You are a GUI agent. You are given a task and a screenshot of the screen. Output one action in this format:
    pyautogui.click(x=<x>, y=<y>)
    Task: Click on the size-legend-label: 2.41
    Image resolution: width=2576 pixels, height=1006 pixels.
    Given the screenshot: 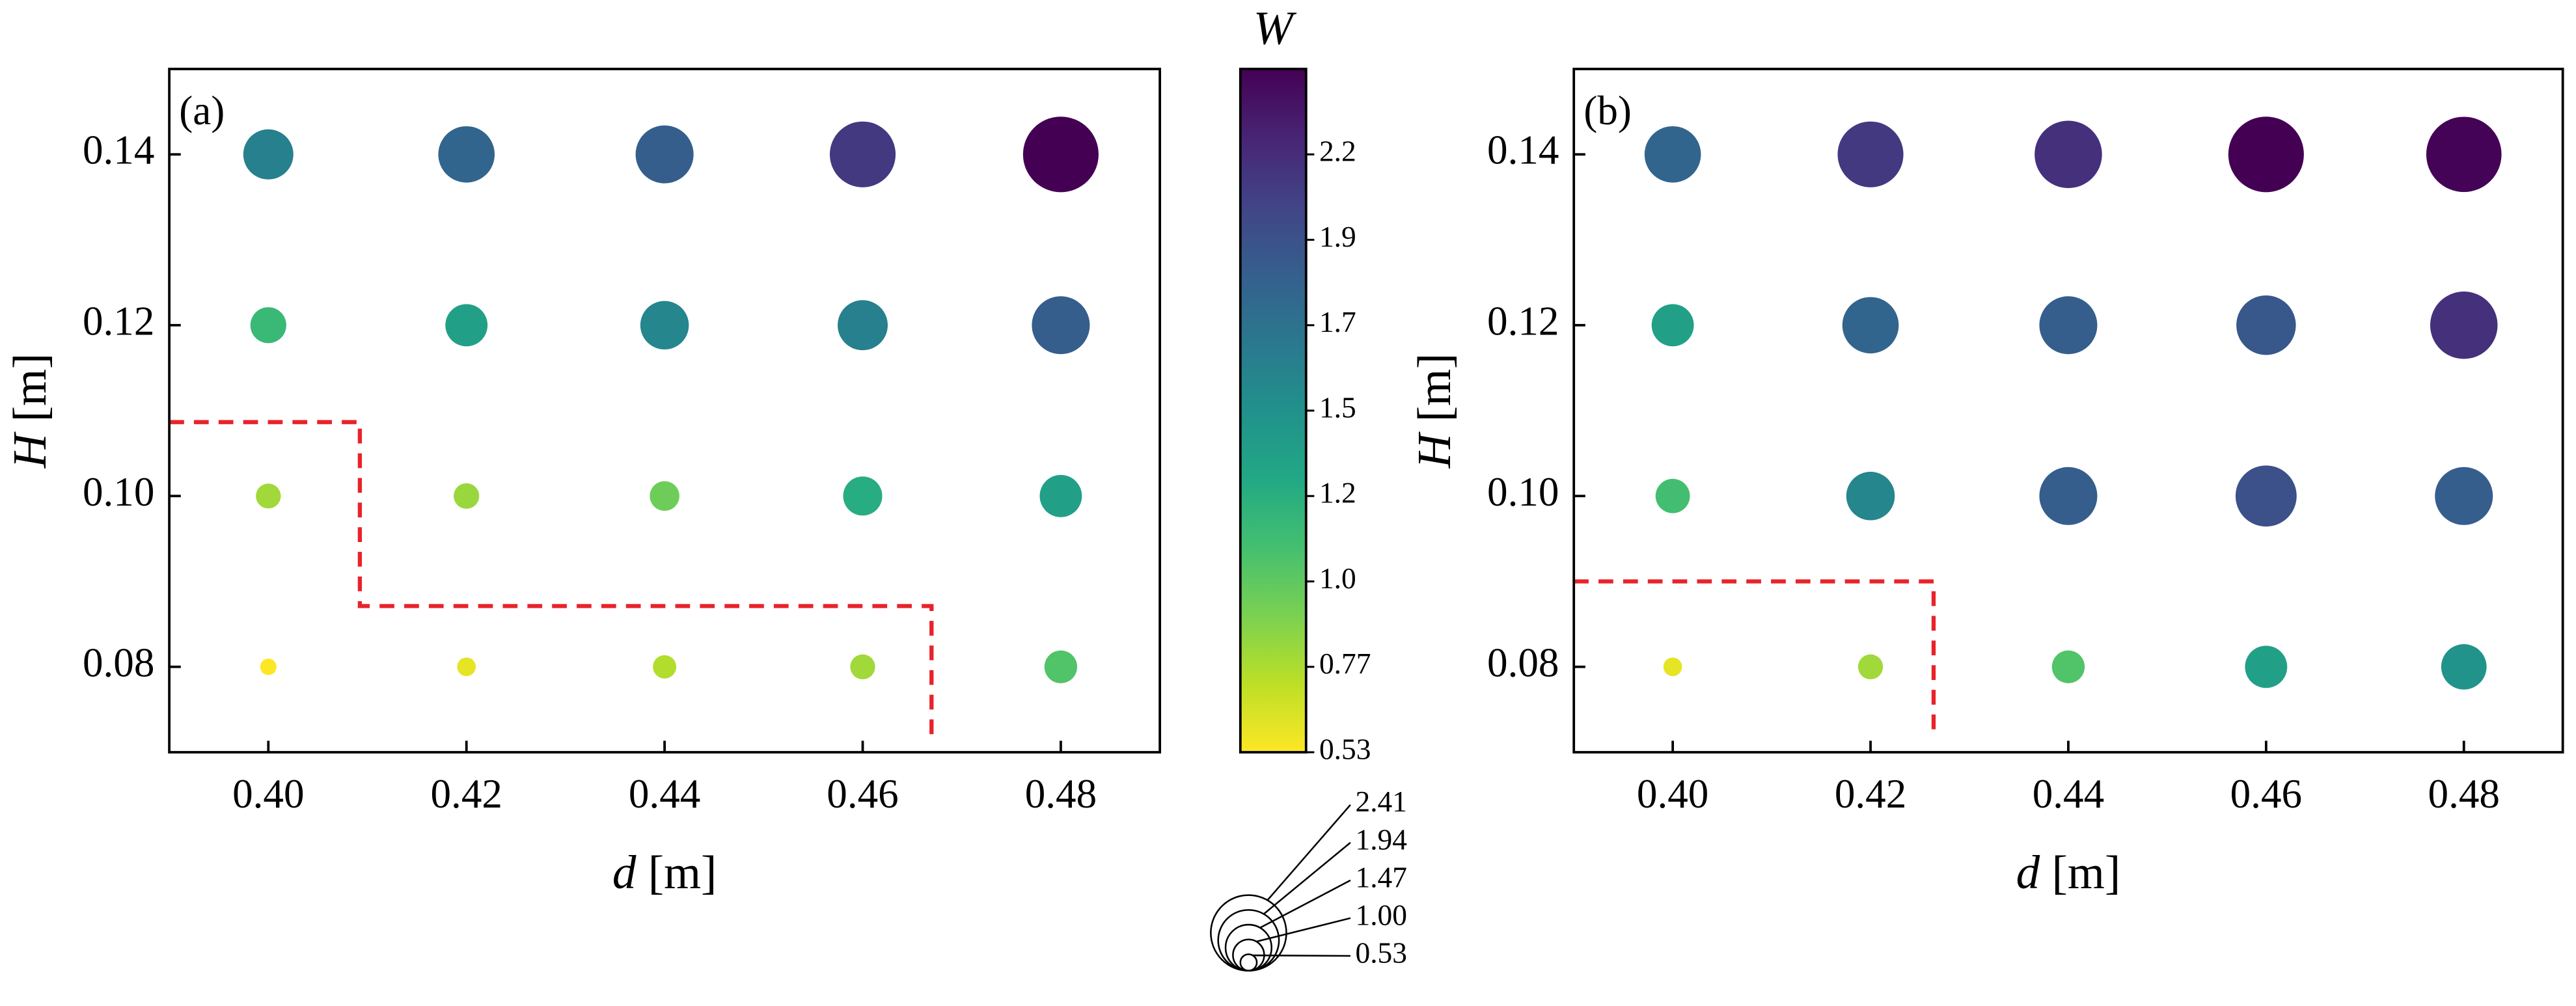 What is the action you would take?
    pyautogui.click(x=1381, y=801)
    